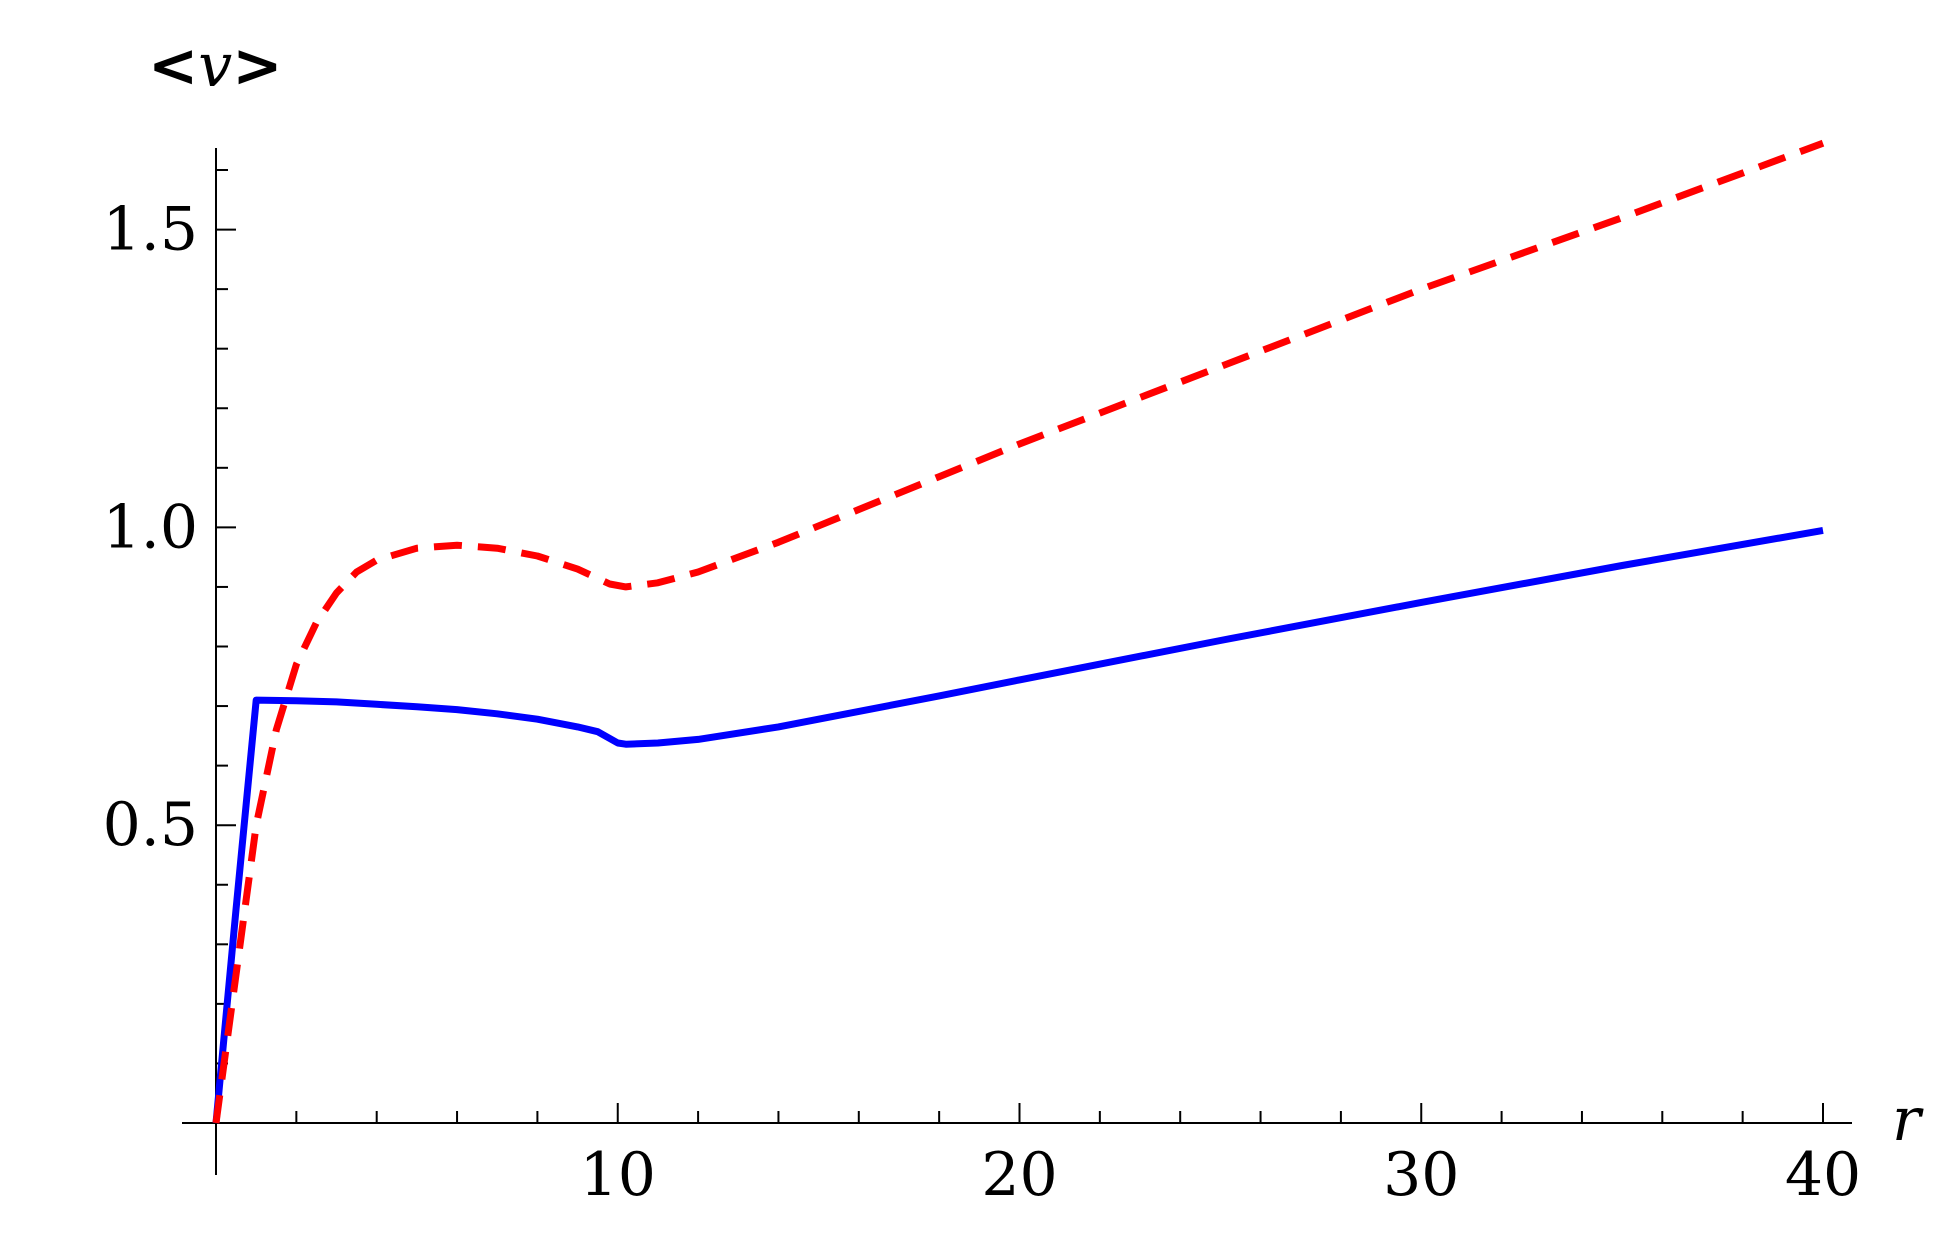 The height and width of the screenshot is (1252, 1952). Describe the element at coordinates (257, 66) in the screenshot. I see `y-axis-label-close: >` at that location.